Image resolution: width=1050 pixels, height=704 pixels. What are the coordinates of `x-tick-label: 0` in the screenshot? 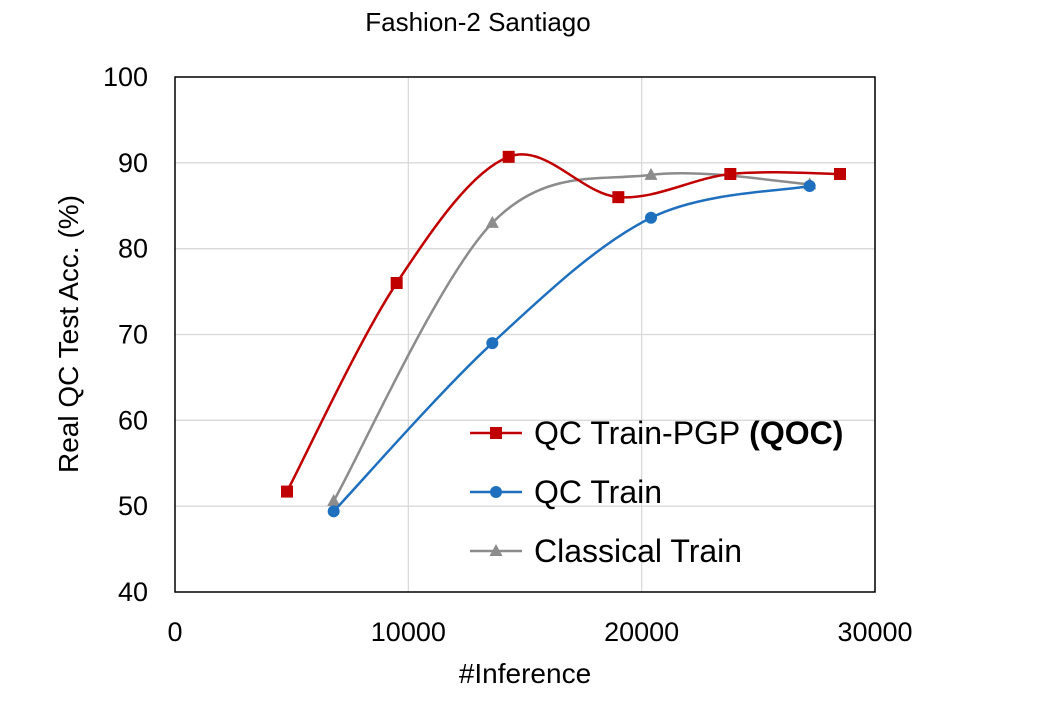 It's located at (174, 632).